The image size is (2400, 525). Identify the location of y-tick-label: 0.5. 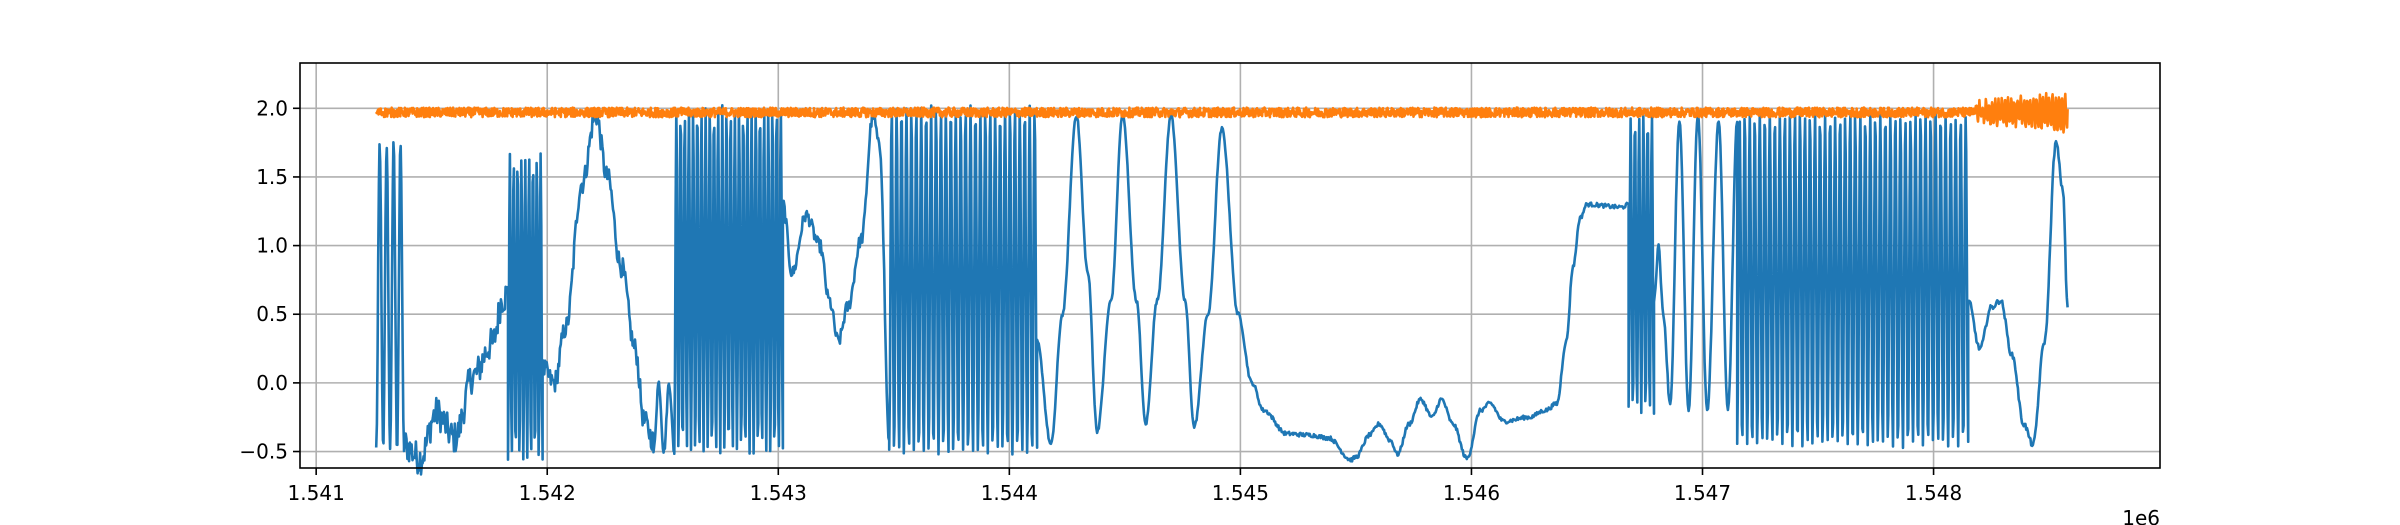
(272, 314).